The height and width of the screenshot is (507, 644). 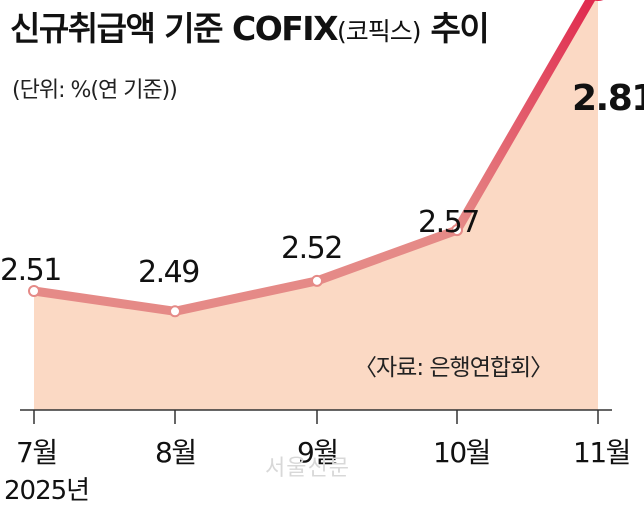 What do you see at coordinates (601, 452) in the screenshot?
I see `x-tick-label-5: 11월` at bounding box center [601, 452].